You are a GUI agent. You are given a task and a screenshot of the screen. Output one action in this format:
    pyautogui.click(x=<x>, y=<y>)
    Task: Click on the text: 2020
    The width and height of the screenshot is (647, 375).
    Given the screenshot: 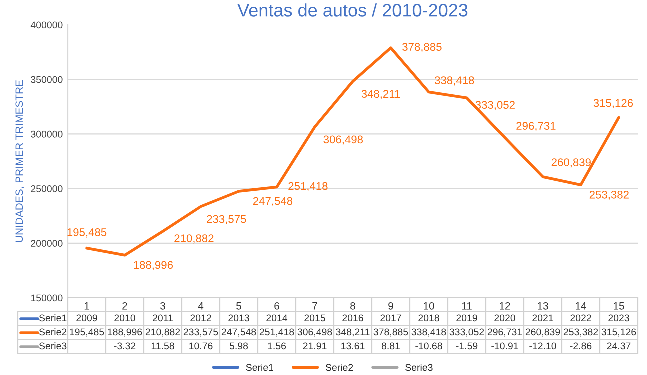 What is the action you would take?
    pyautogui.click(x=505, y=318)
    